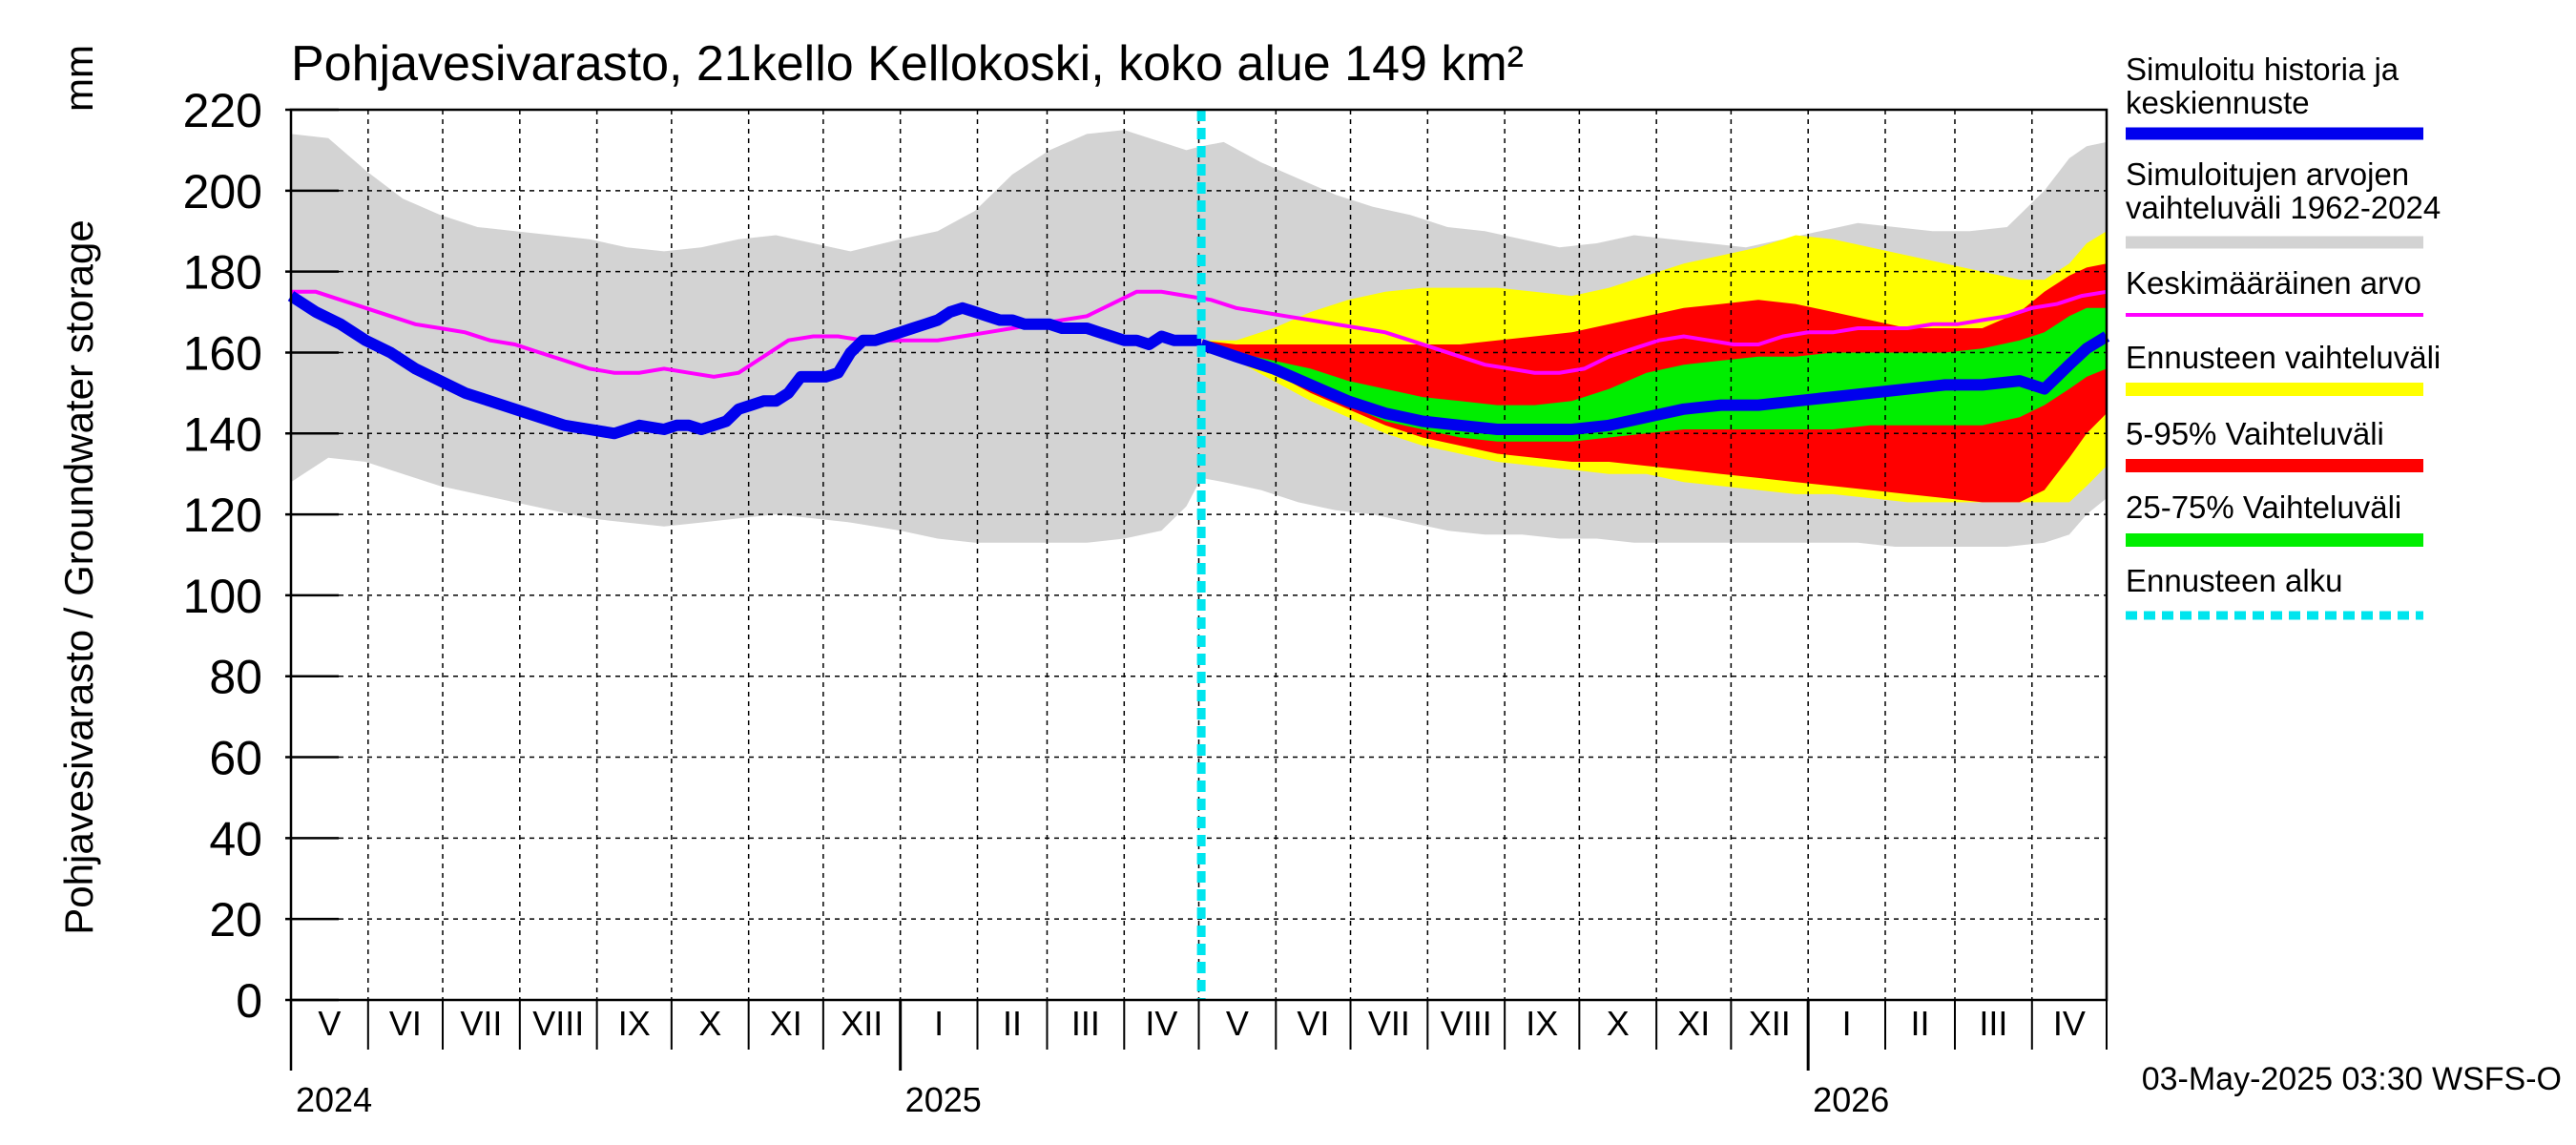  I want to click on legend-label: 5-95% Vaihteluväli, so click(2255, 433).